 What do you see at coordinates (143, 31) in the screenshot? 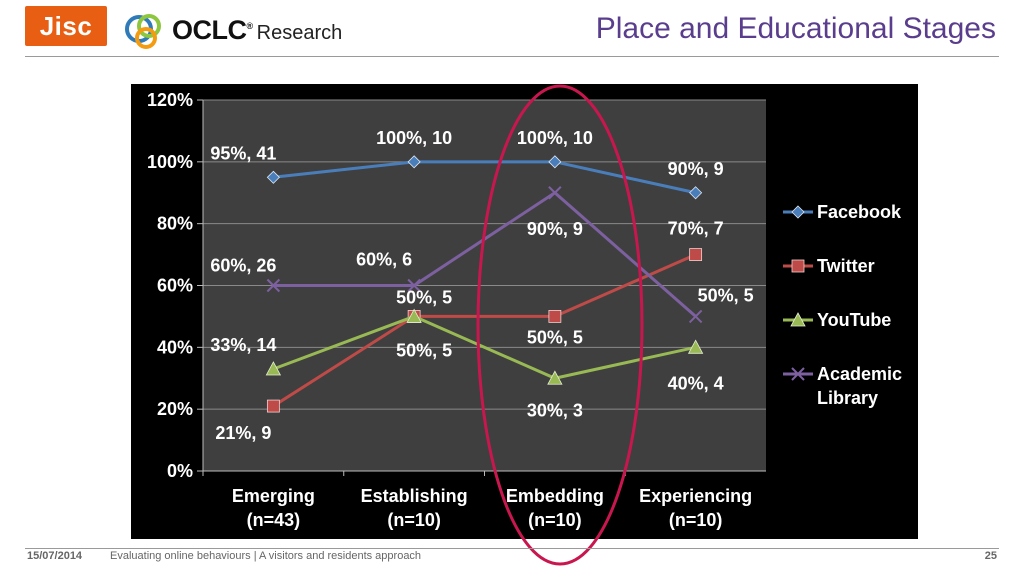
I see `oclc-circles-icon` at bounding box center [143, 31].